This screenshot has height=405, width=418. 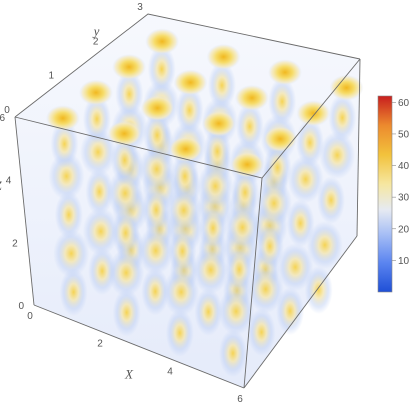 What do you see at coordinates (404, 166) in the screenshot?
I see `colorbar-tick-label: 40` at bounding box center [404, 166].